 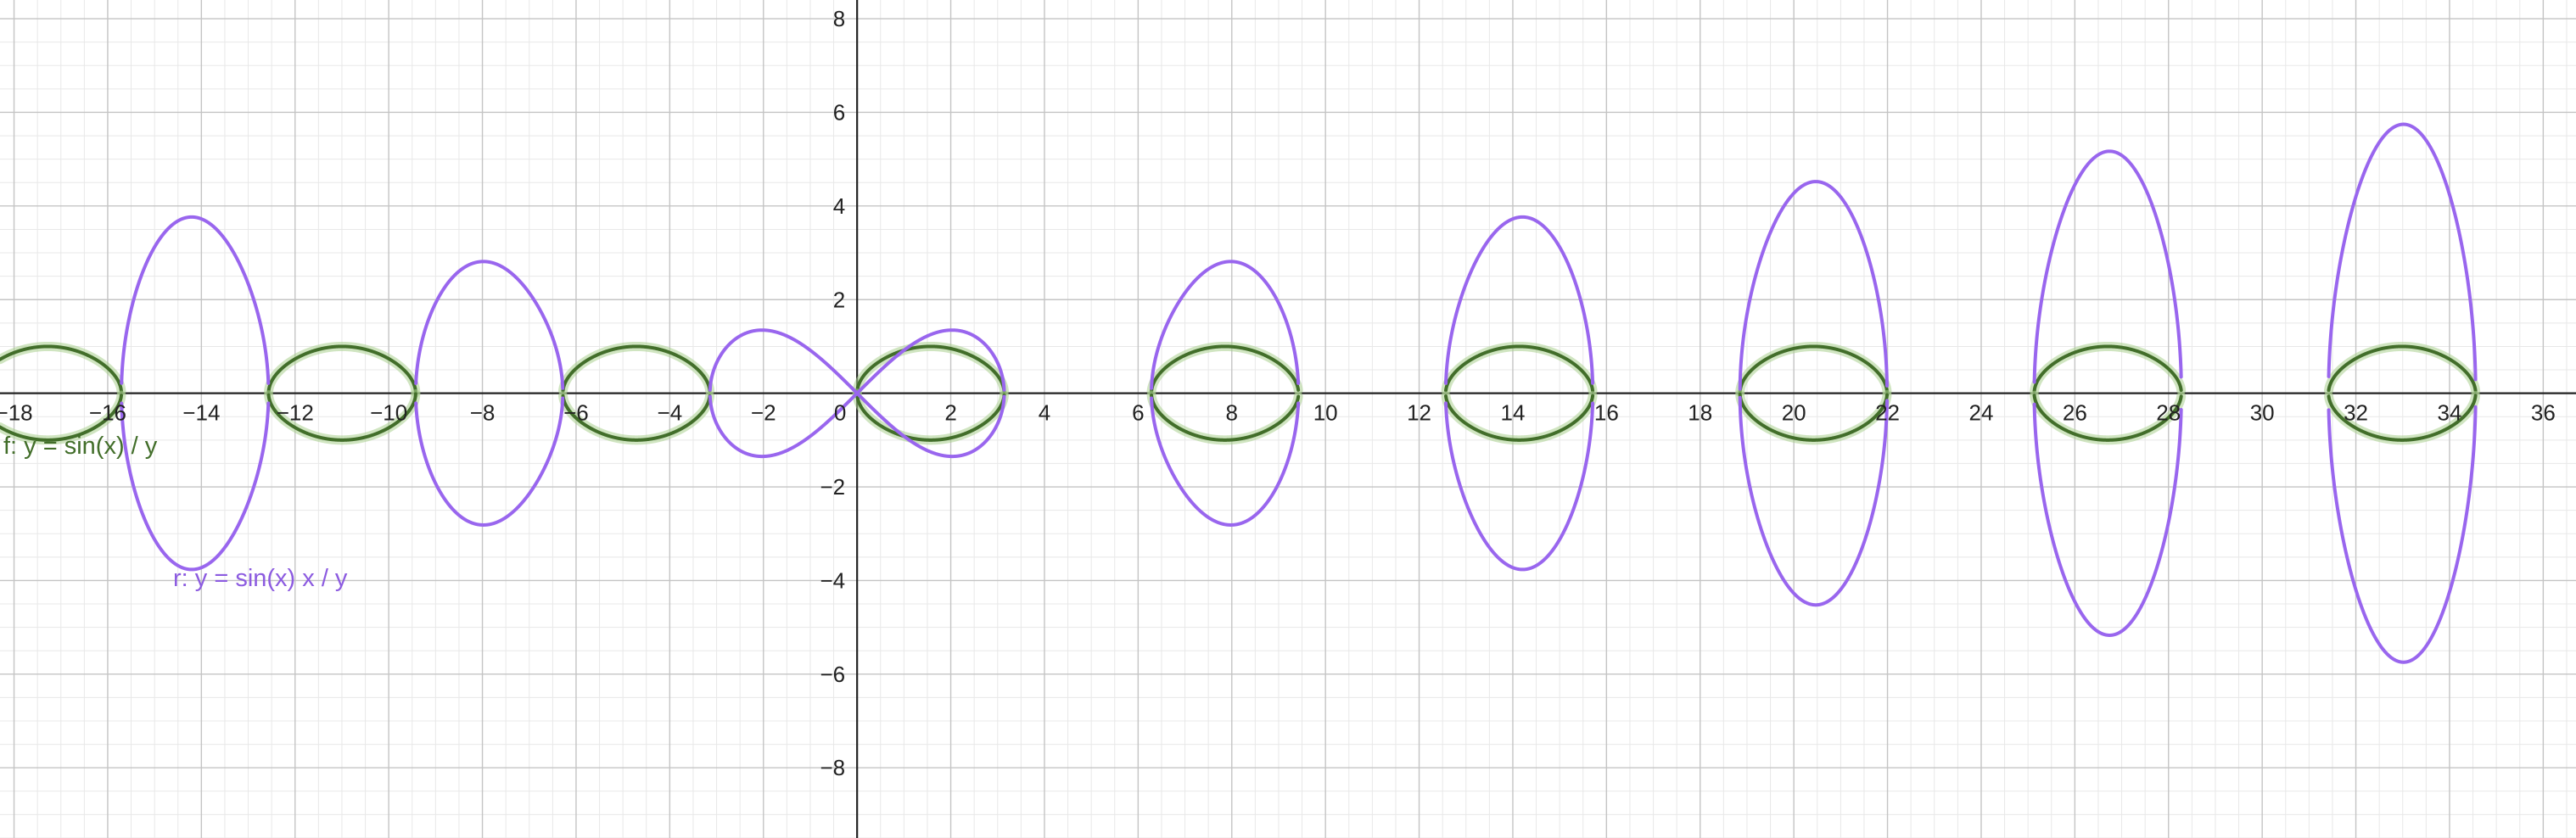 What do you see at coordinates (833, 674) in the screenshot?
I see `y-tick-label: −6` at bounding box center [833, 674].